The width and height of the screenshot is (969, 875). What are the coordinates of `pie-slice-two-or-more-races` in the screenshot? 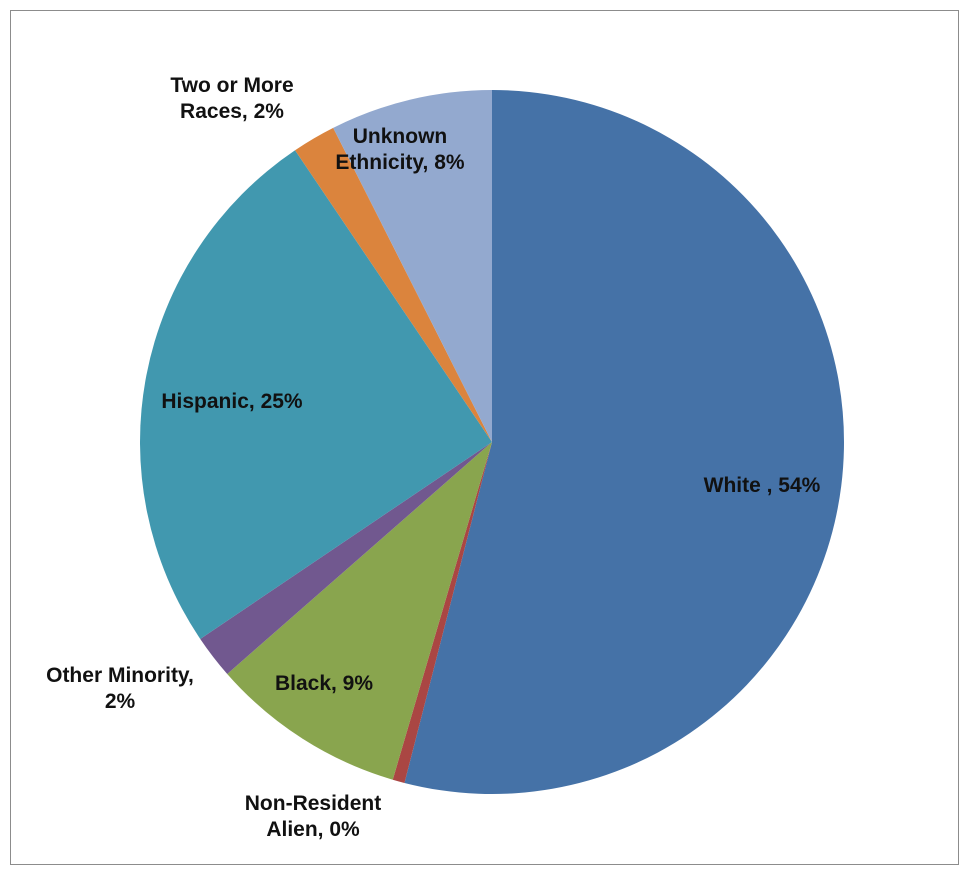 It's located at (393, 285).